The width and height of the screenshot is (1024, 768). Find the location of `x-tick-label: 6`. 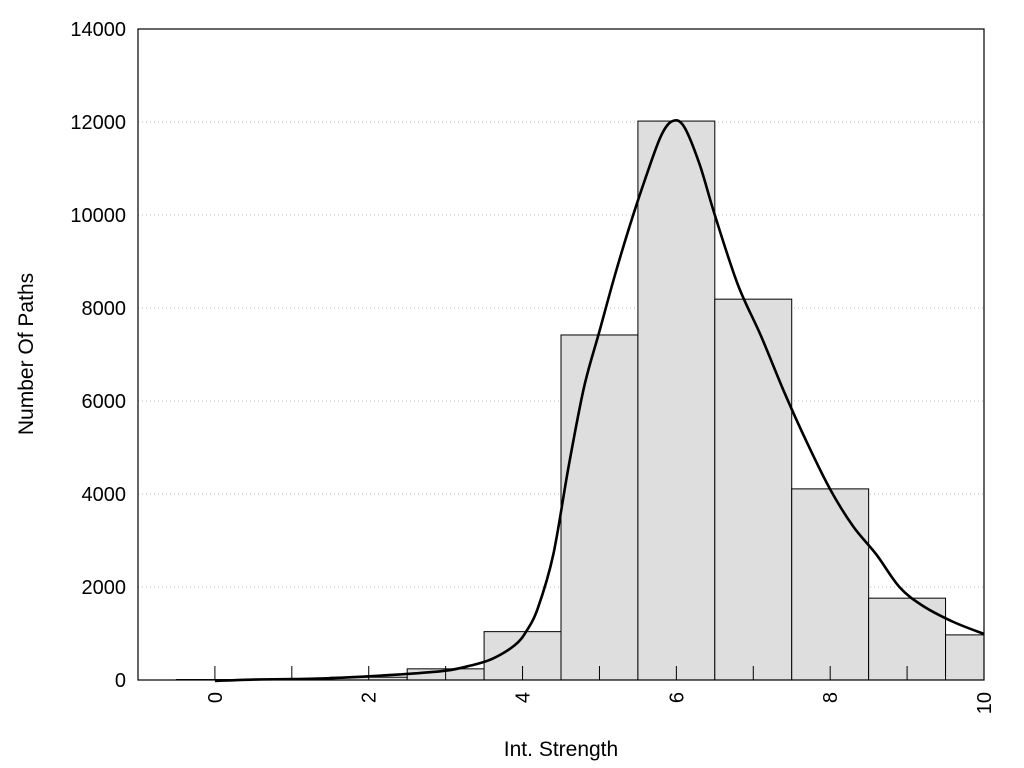

x-tick-label: 6 is located at coordinates (677, 697).